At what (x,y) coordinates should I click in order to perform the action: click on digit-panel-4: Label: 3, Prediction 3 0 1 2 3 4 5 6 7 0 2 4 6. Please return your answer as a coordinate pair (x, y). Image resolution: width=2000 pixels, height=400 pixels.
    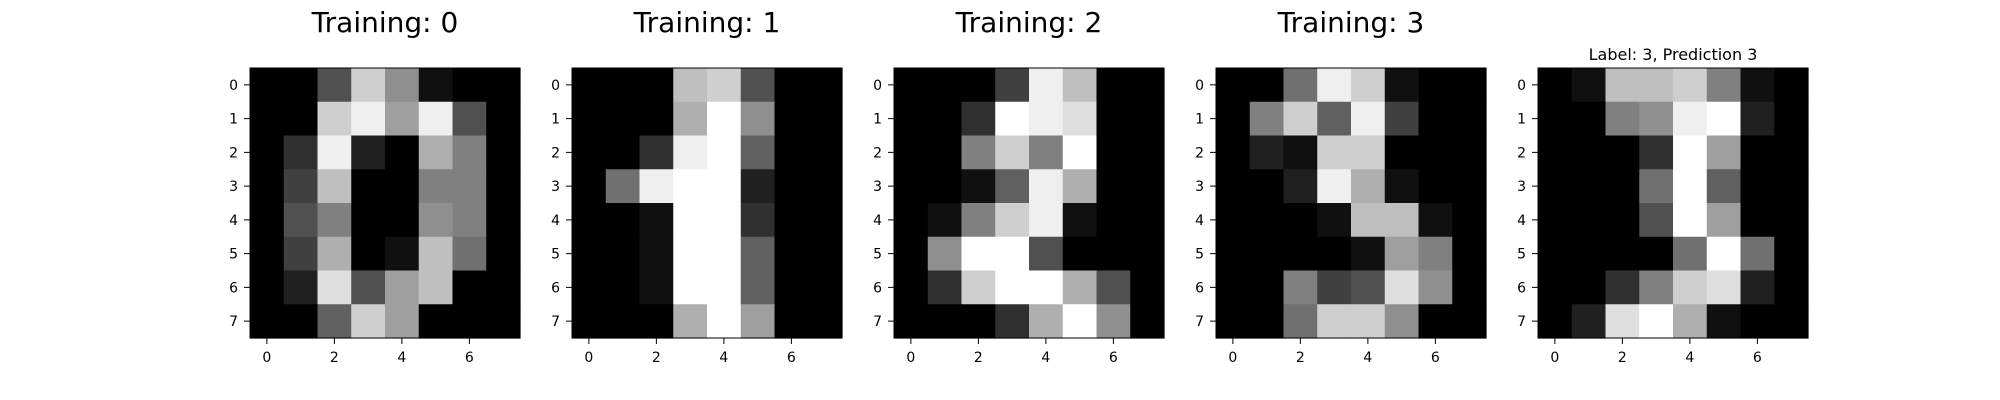
    Looking at the image, I should click on (1663, 205).